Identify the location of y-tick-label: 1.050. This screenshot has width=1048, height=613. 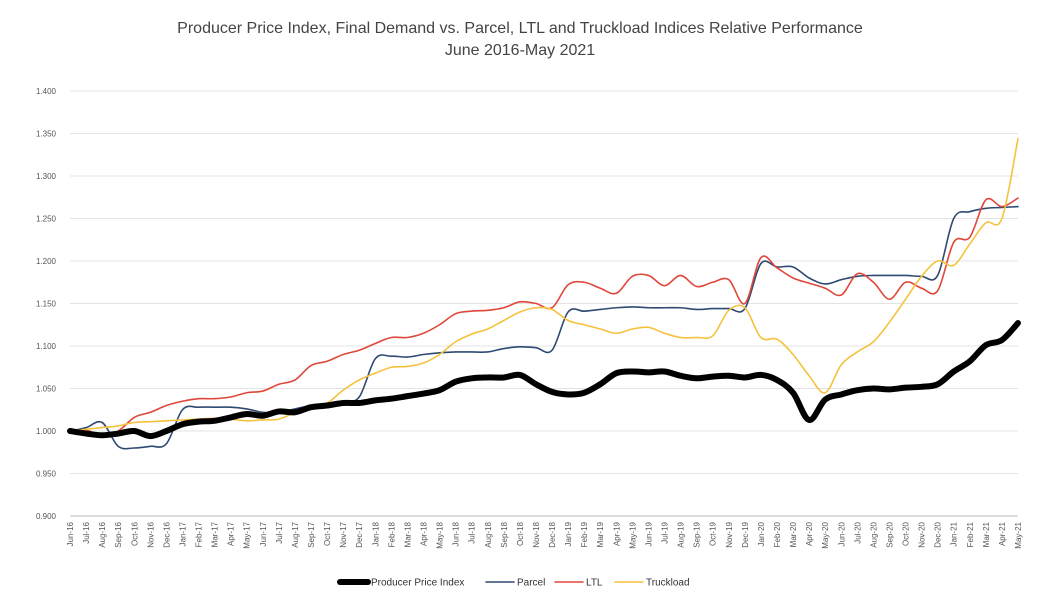
(46, 389).